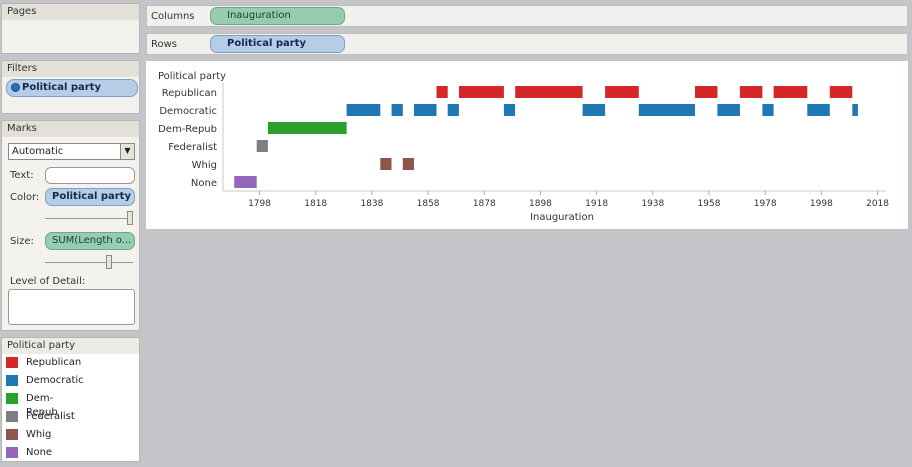 This screenshot has width=912, height=467. Describe the element at coordinates (22, 241) in the screenshot. I see `size-label: Size:` at that location.